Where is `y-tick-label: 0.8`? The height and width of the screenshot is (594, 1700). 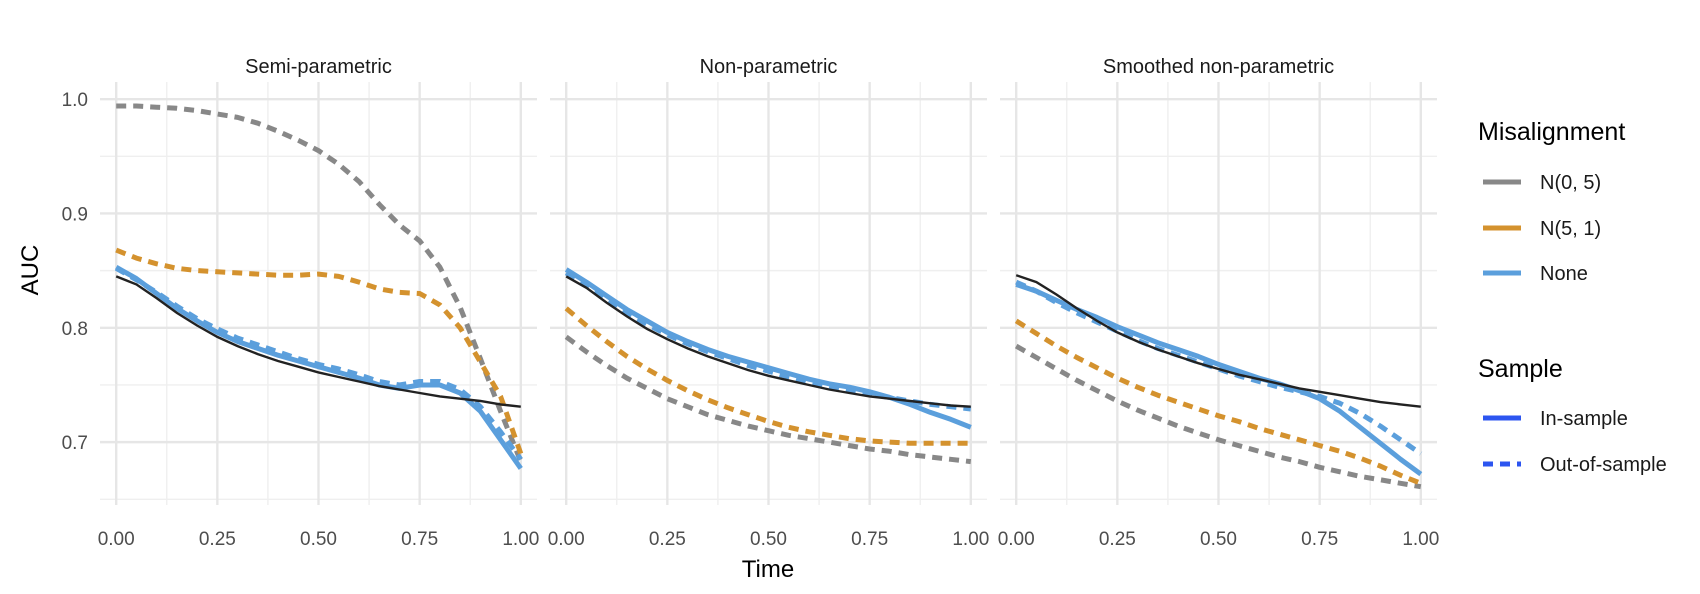
y-tick-label: 0.8 is located at coordinates (75, 329).